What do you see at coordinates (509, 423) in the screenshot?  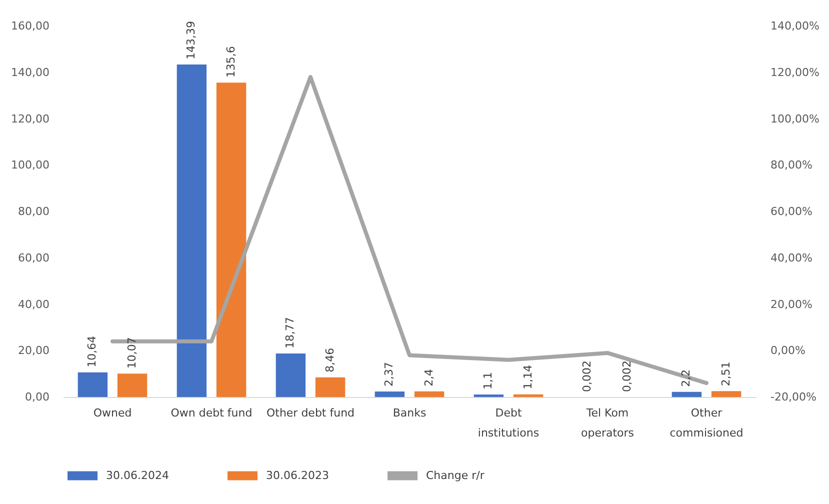 I see `x-tick-label: Debt institutions` at bounding box center [509, 423].